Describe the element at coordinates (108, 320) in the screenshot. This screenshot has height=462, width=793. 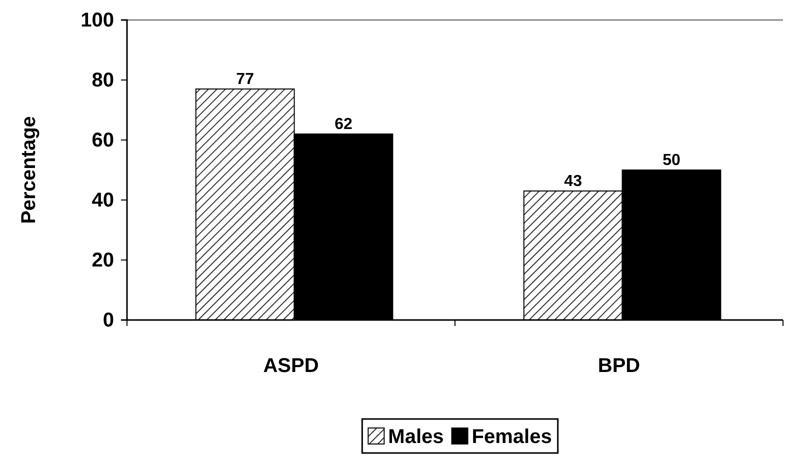
I see `y-tick-label: 0` at that location.